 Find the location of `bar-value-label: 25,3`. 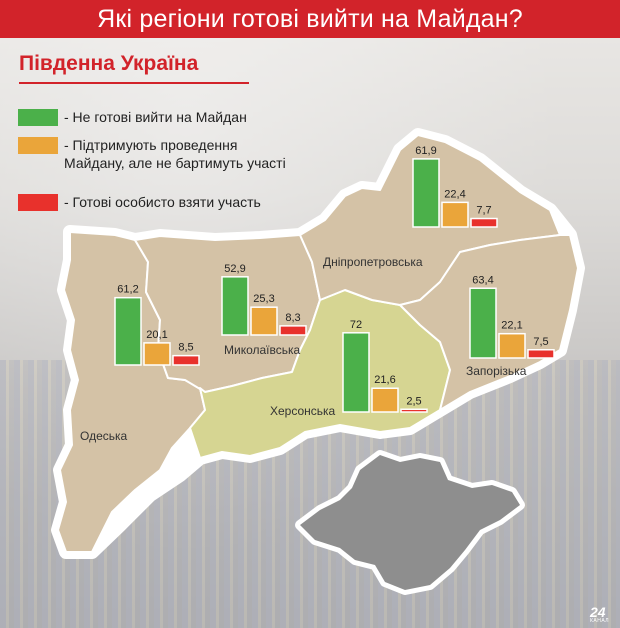

bar-value-label: 25,3 is located at coordinates (263, 299).